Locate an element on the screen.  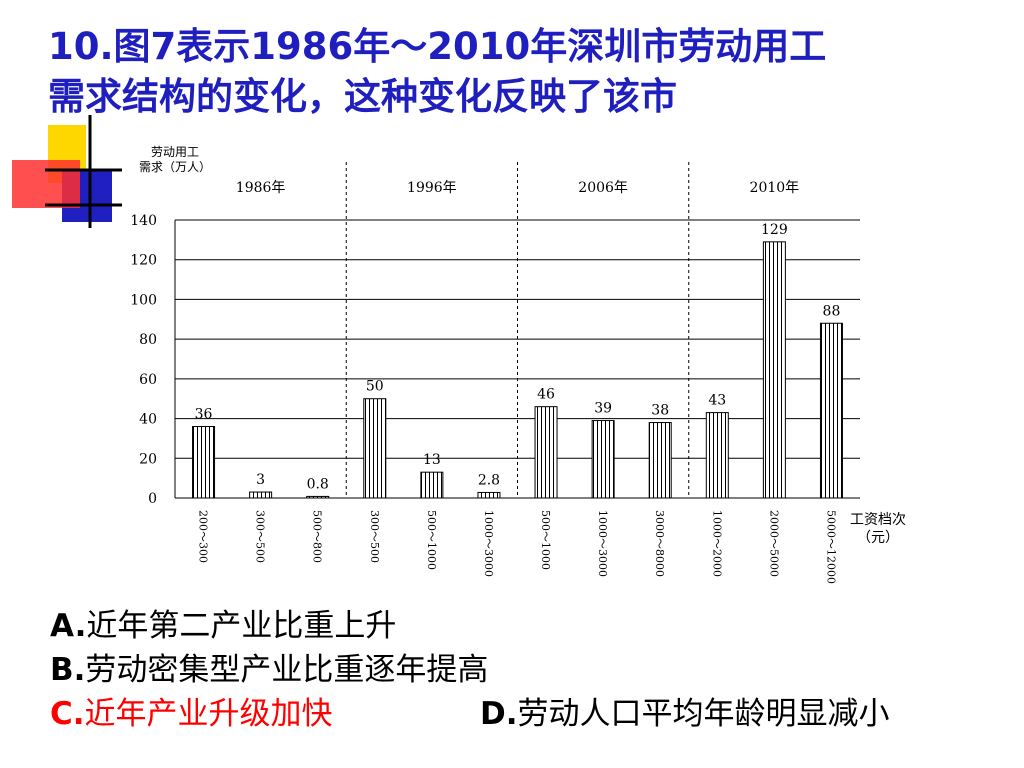
y-tick-label-20: 20 is located at coordinates (148, 459).